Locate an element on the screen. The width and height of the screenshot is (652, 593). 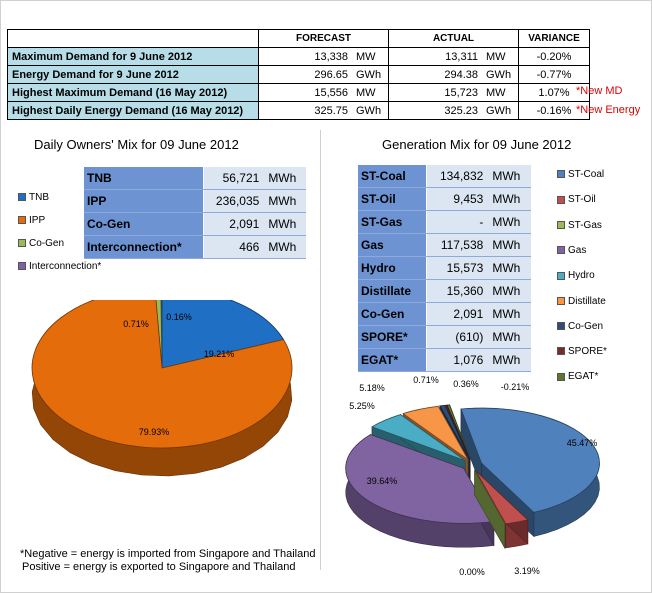
legend-label: ST-Coal is located at coordinates (586, 174).